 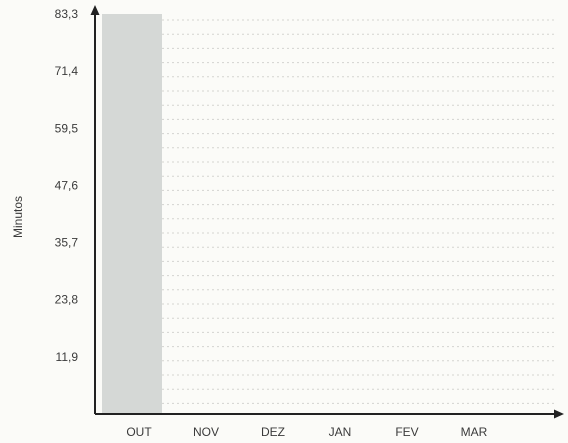 I want to click on x-tick-label-nov: NOV, so click(x=206, y=432).